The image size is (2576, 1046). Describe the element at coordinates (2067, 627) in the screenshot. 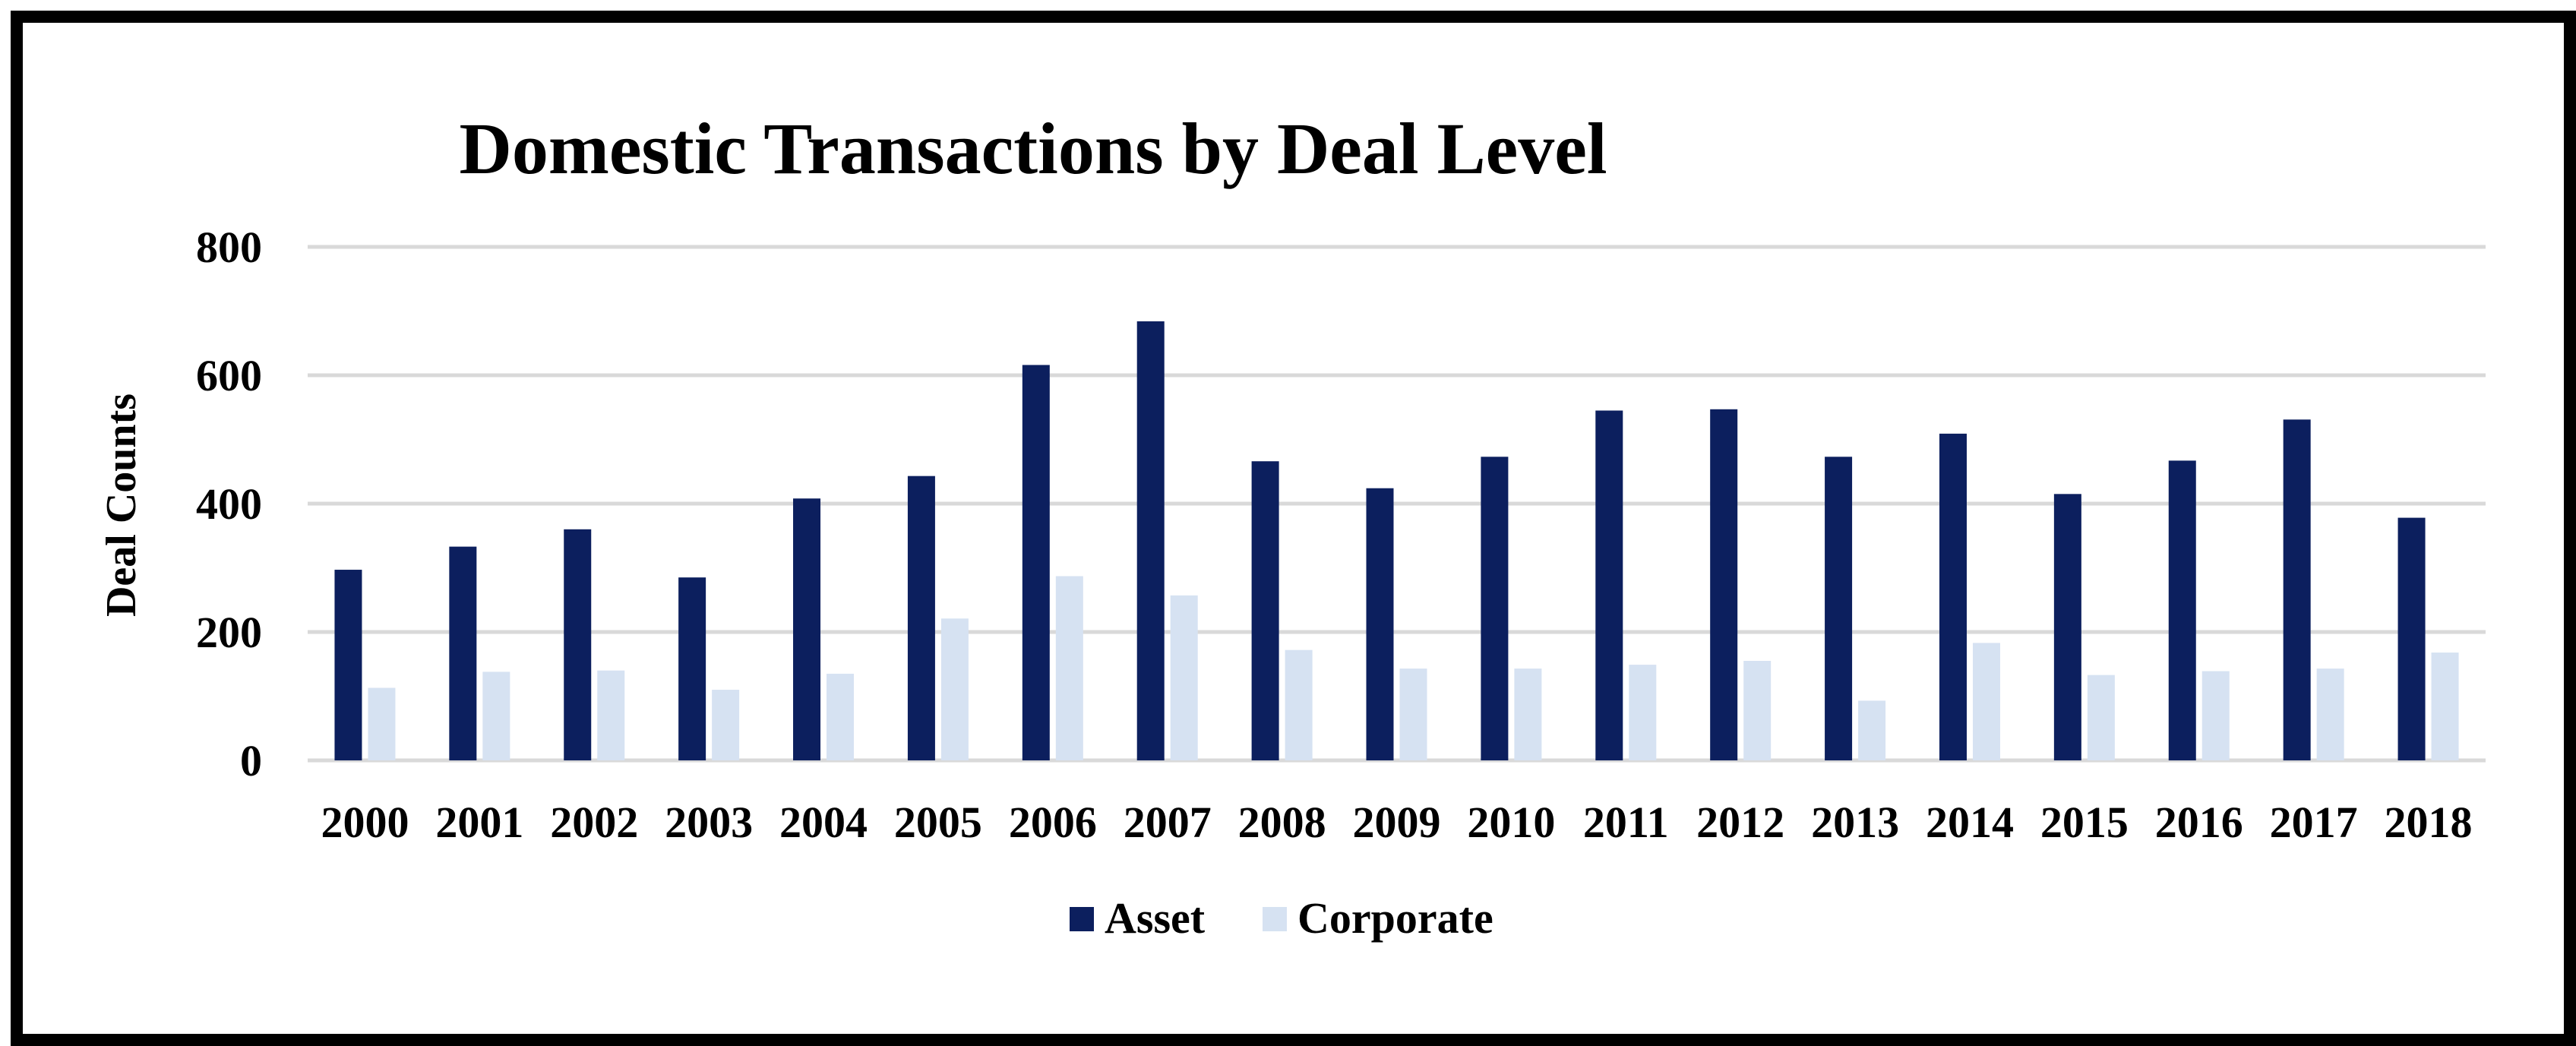

I see `bar-asset-2015` at that location.